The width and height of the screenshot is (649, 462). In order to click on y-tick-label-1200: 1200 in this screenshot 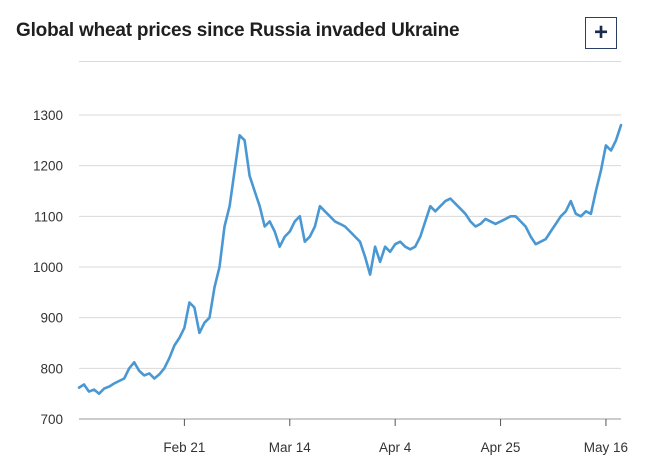, I will do `click(48, 166)`.